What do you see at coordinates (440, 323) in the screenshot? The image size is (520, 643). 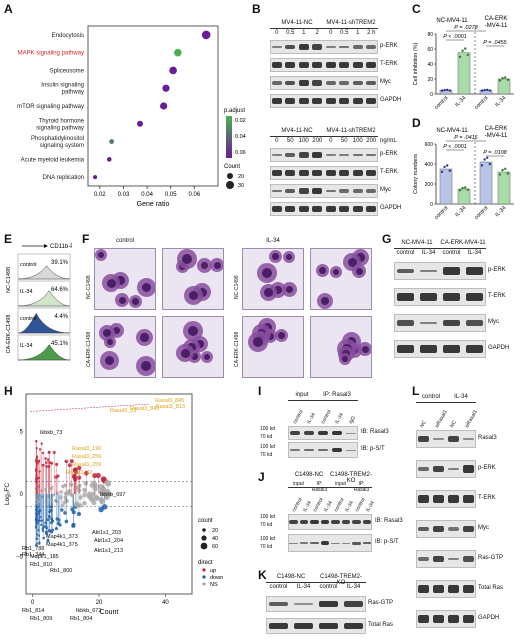 I see `panel-g-blot-strip` at bounding box center [440, 323].